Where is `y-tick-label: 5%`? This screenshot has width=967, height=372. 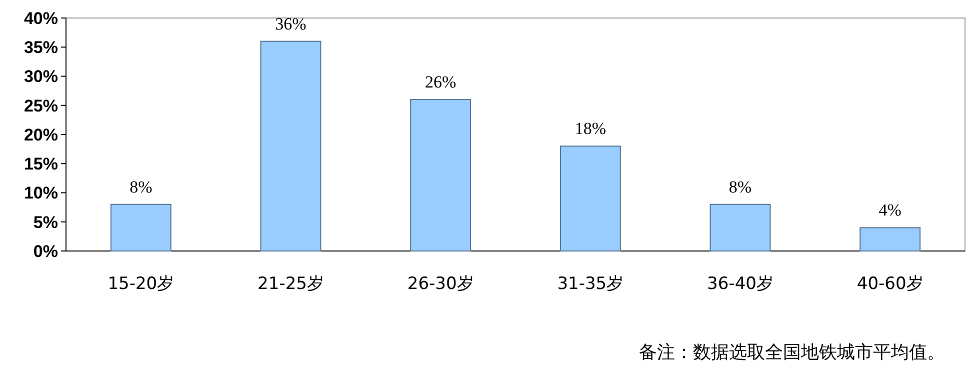
y-tick-label: 5% is located at coordinates (45, 222).